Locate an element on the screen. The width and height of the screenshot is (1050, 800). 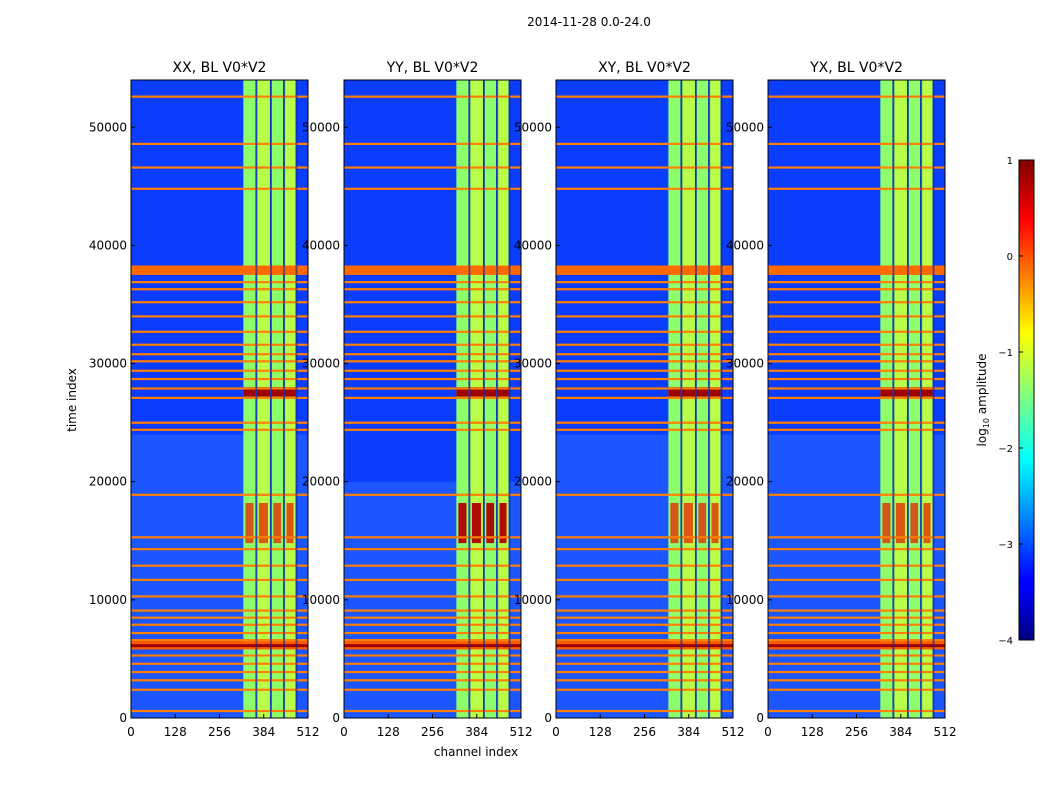
panel-1-ytick-label-3: 30000 is located at coordinates (321, 364).